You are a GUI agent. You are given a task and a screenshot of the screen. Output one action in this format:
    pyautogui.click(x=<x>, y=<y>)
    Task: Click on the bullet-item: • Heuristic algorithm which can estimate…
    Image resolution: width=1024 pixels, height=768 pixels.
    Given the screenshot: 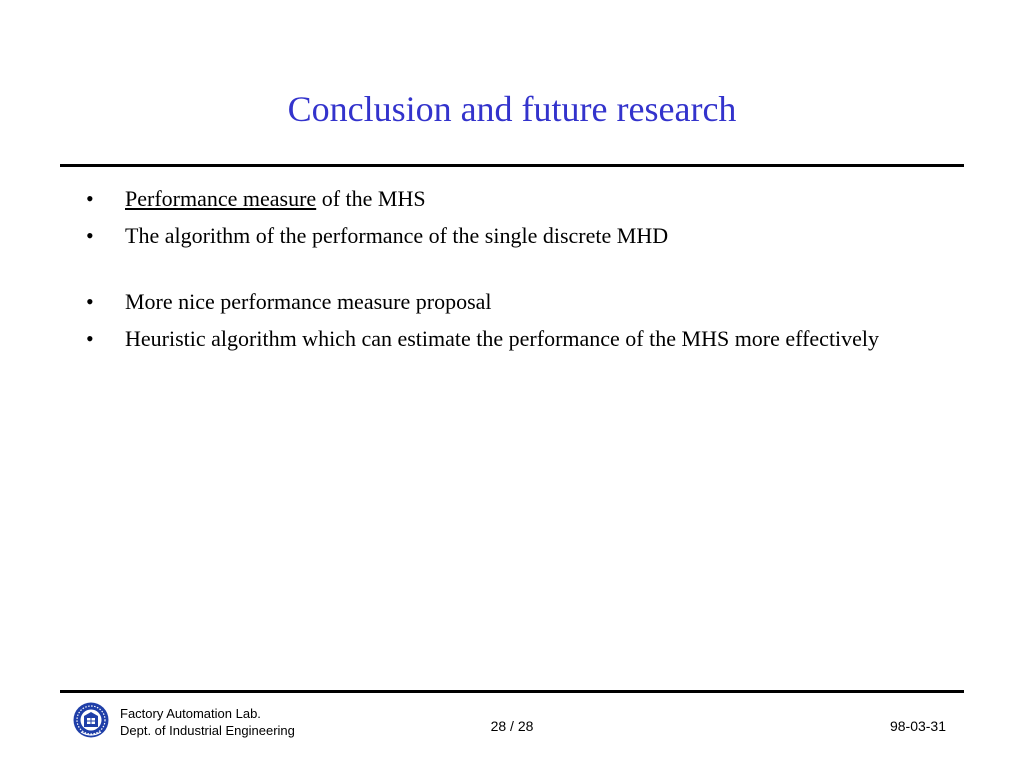 What is the action you would take?
    pyautogui.click(x=506, y=339)
    